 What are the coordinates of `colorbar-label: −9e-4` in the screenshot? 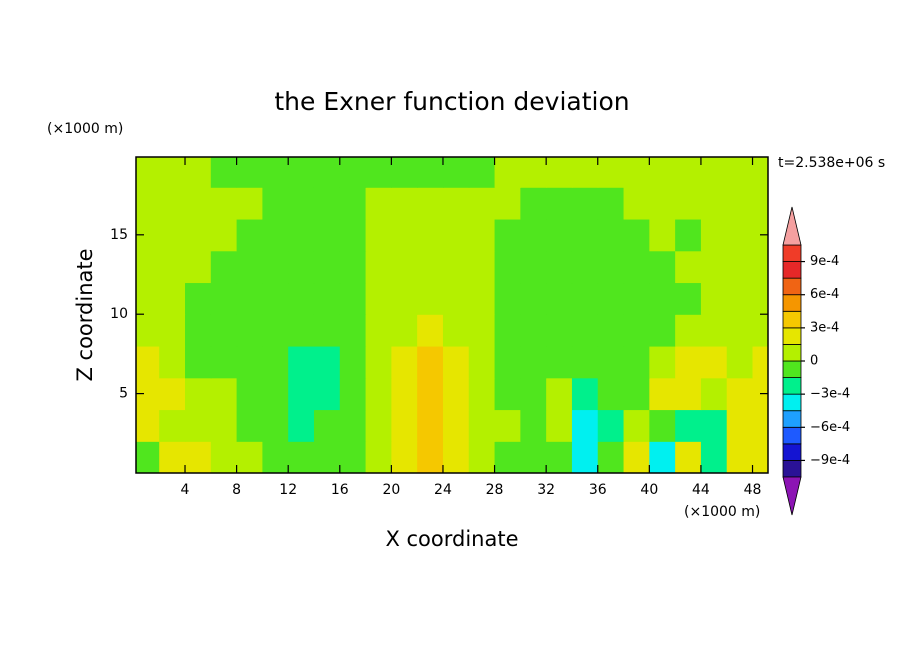 It's located at (830, 460).